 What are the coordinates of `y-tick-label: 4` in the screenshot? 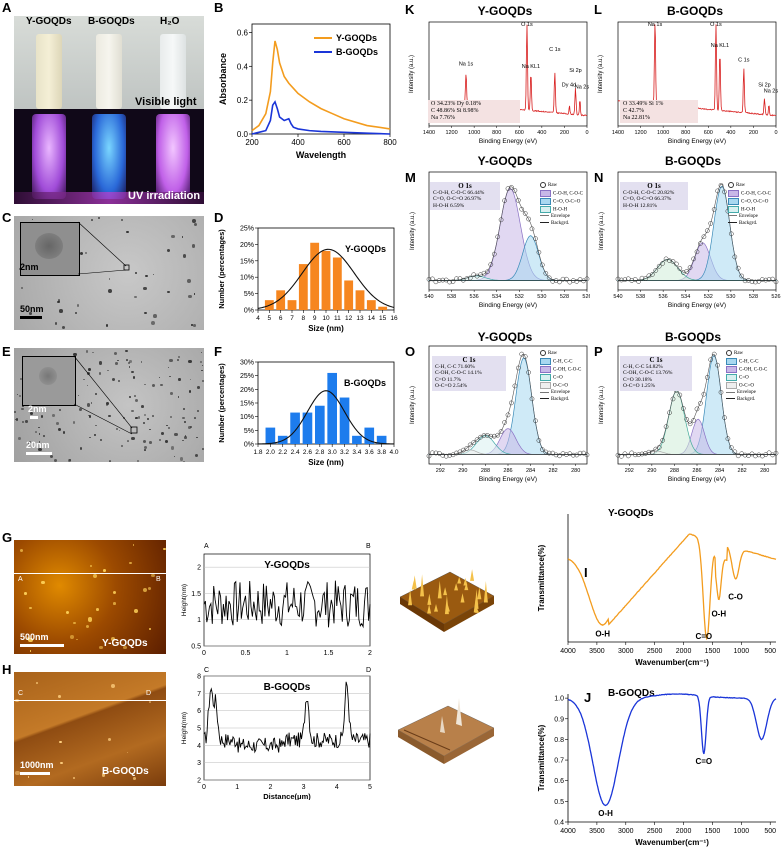 It's located at (199, 746).